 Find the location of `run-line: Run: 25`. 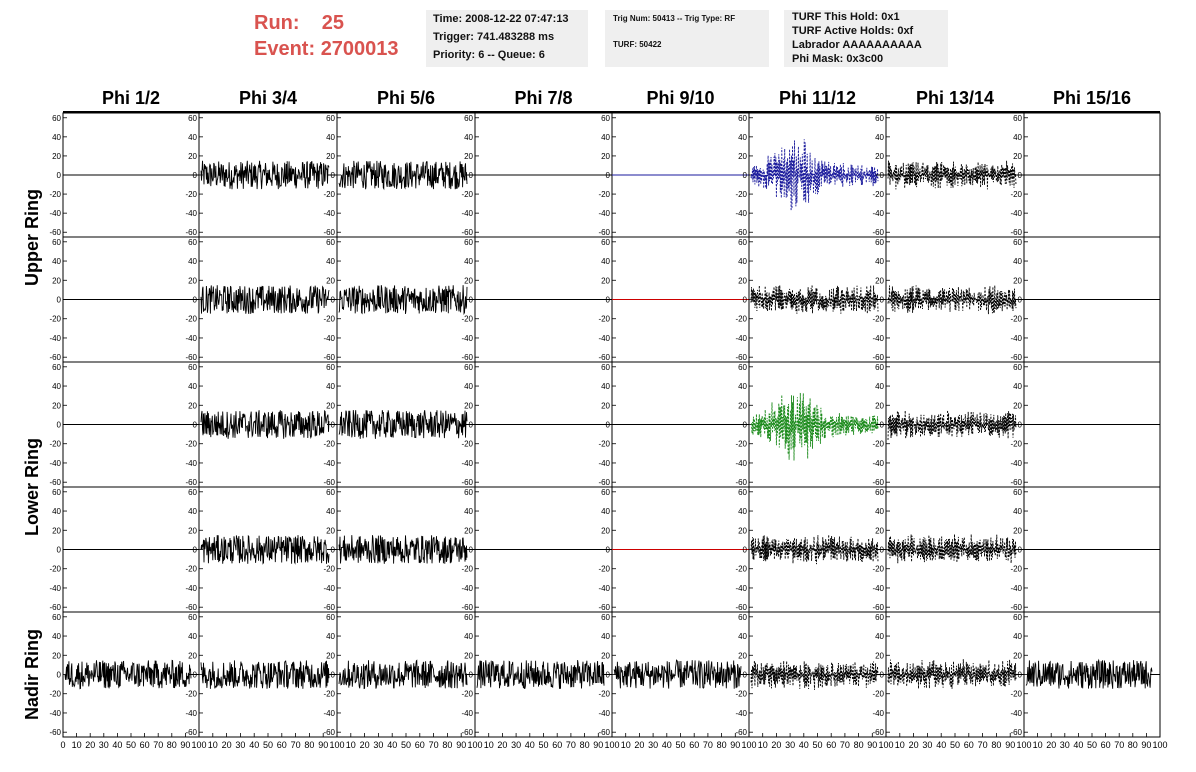

run-line: Run: 25 is located at coordinates (326, 23).